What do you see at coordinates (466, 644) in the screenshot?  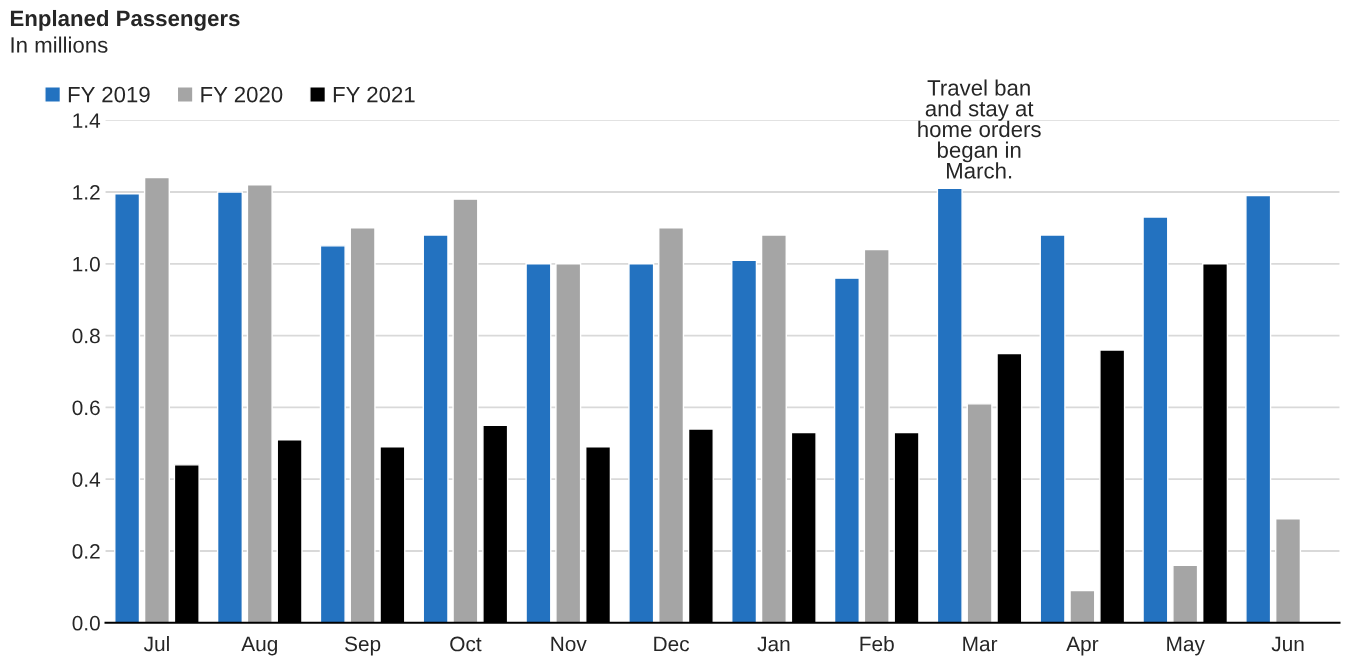 I see `x-tick-label: Oct` at bounding box center [466, 644].